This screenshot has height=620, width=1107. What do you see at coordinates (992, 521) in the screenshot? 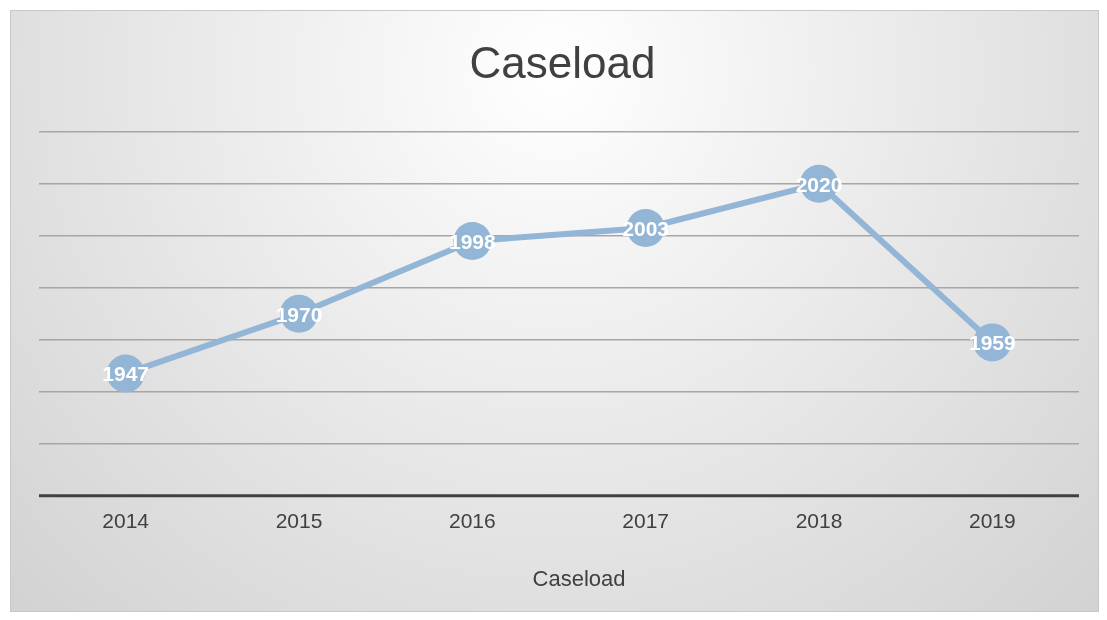
I see `x-tick-label: 2019` at bounding box center [992, 521].